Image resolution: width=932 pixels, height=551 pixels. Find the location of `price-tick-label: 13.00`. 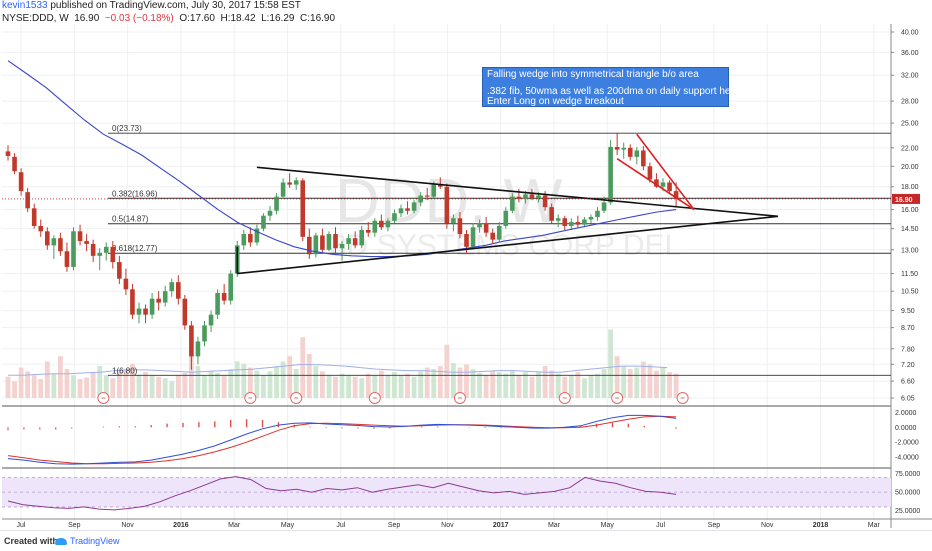

price-tick-label: 13.00 is located at coordinates (910, 250).